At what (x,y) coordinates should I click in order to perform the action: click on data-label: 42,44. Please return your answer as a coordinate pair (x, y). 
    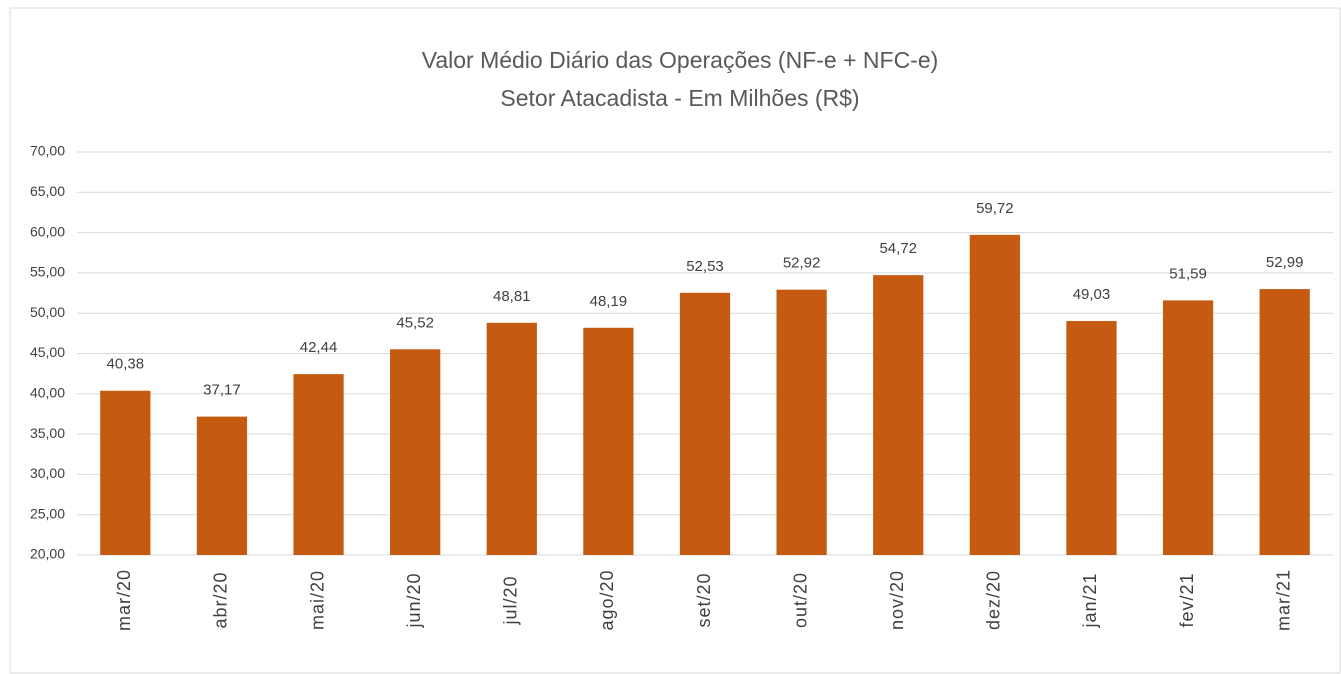
    Looking at the image, I should click on (319, 347).